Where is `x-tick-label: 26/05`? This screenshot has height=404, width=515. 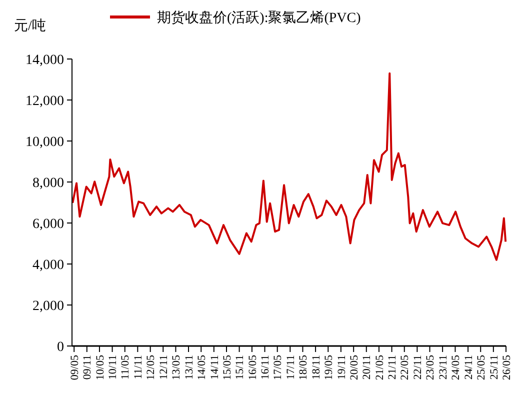
x-tick-label: 26/05 is located at coordinates (506, 367).